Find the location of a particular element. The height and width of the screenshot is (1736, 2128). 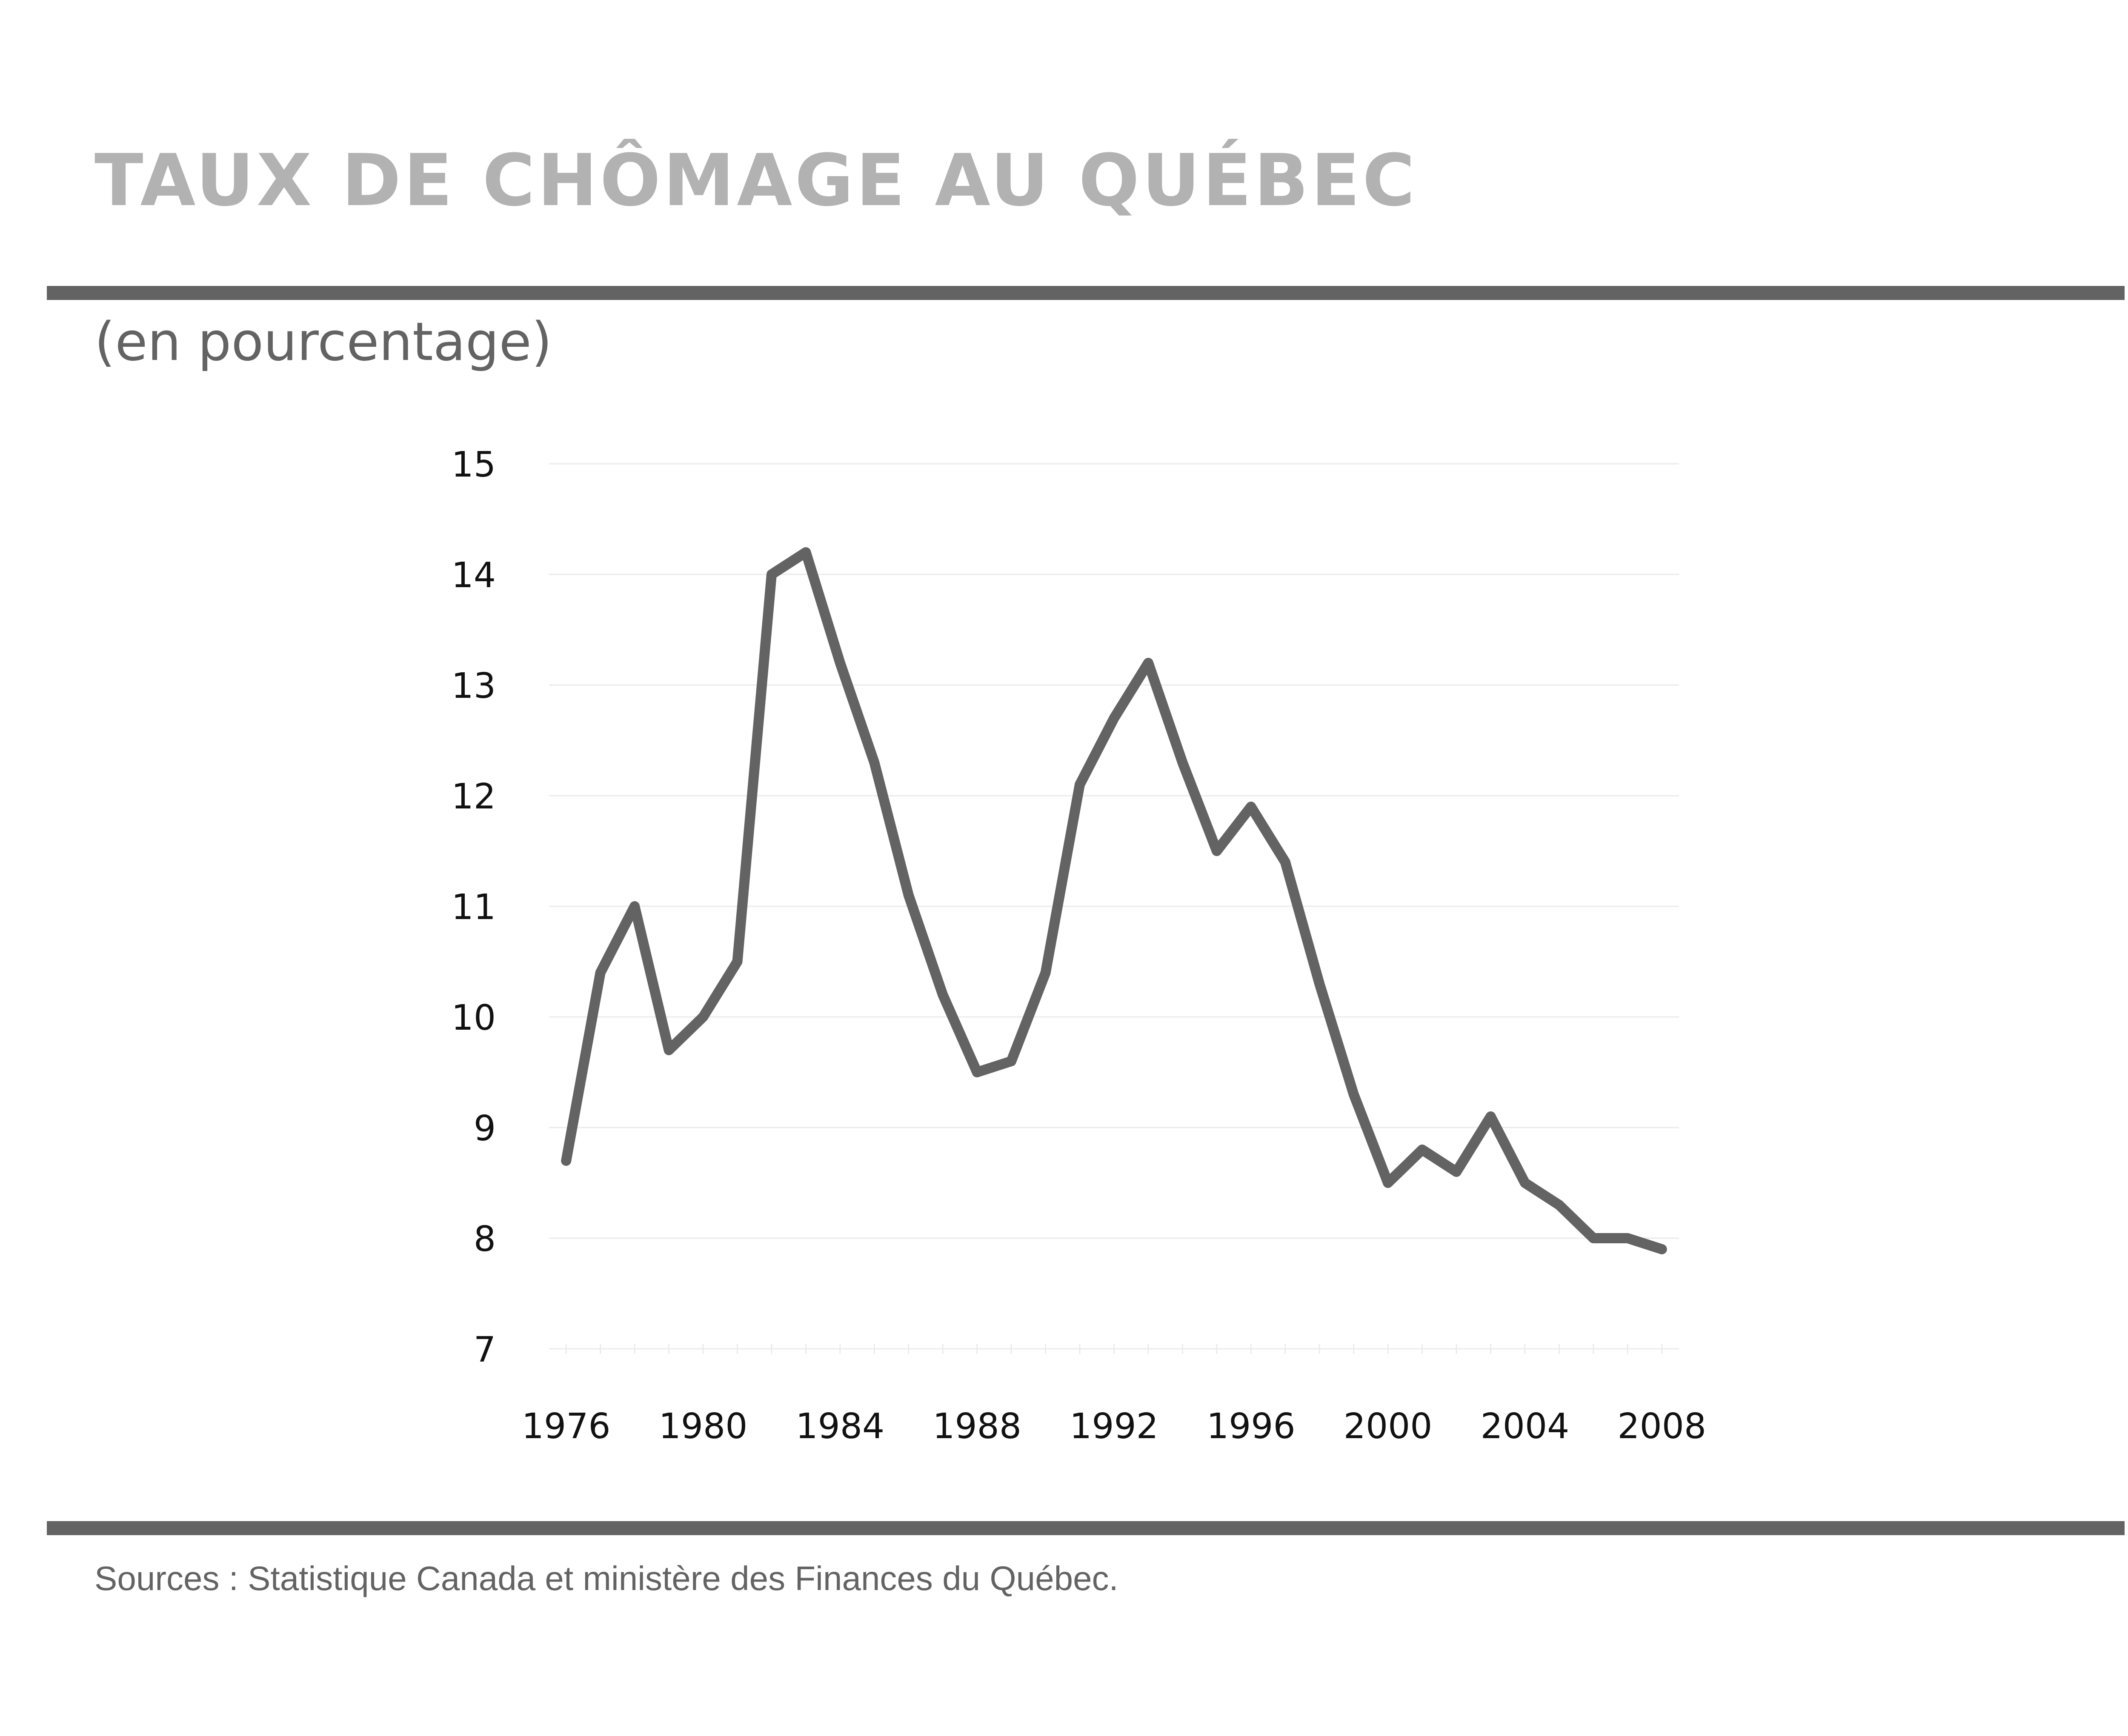

x-tick-label: 1976 is located at coordinates (566, 1426).